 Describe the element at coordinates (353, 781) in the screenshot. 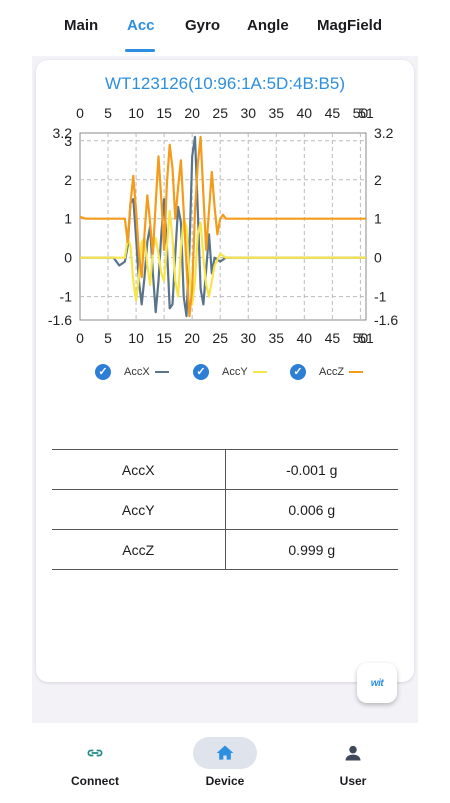

I see `nav-label: User` at that location.